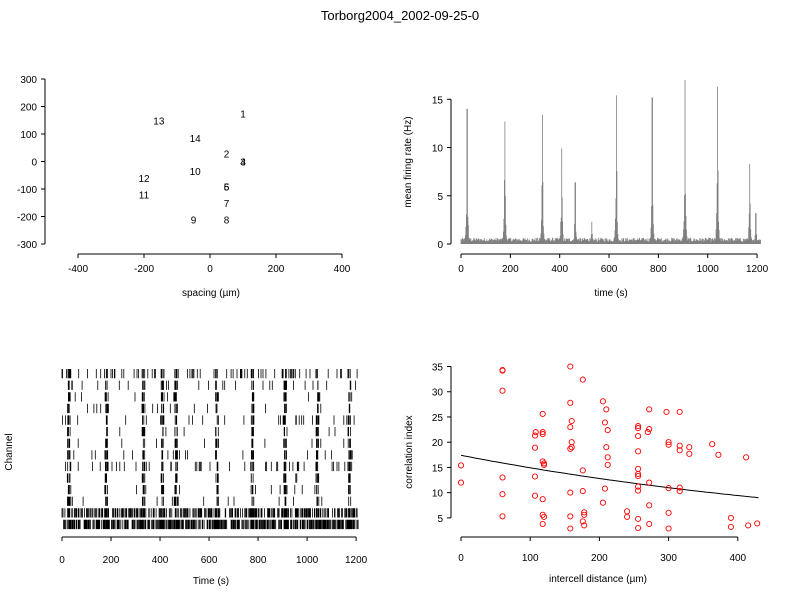  What do you see at coordinates (227, 187) in the screenshot?
I see `electrode-label: 6` at bounding box center [227, 187].